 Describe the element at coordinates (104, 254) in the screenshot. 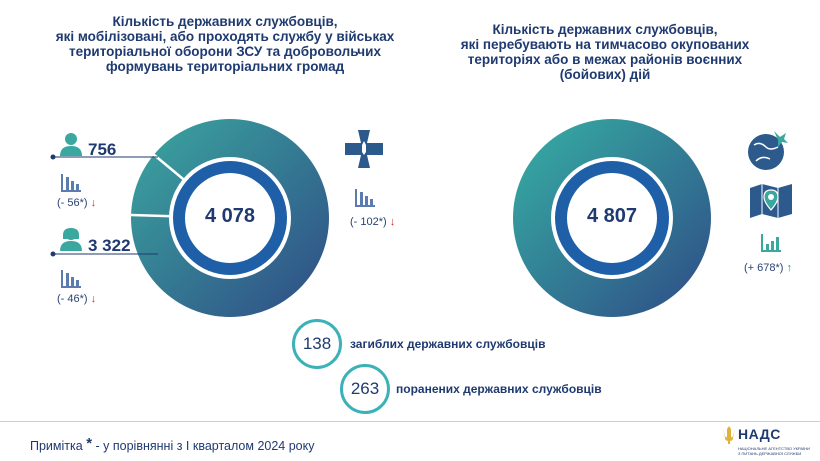

I see `left-leader-line-bottom` at that location.